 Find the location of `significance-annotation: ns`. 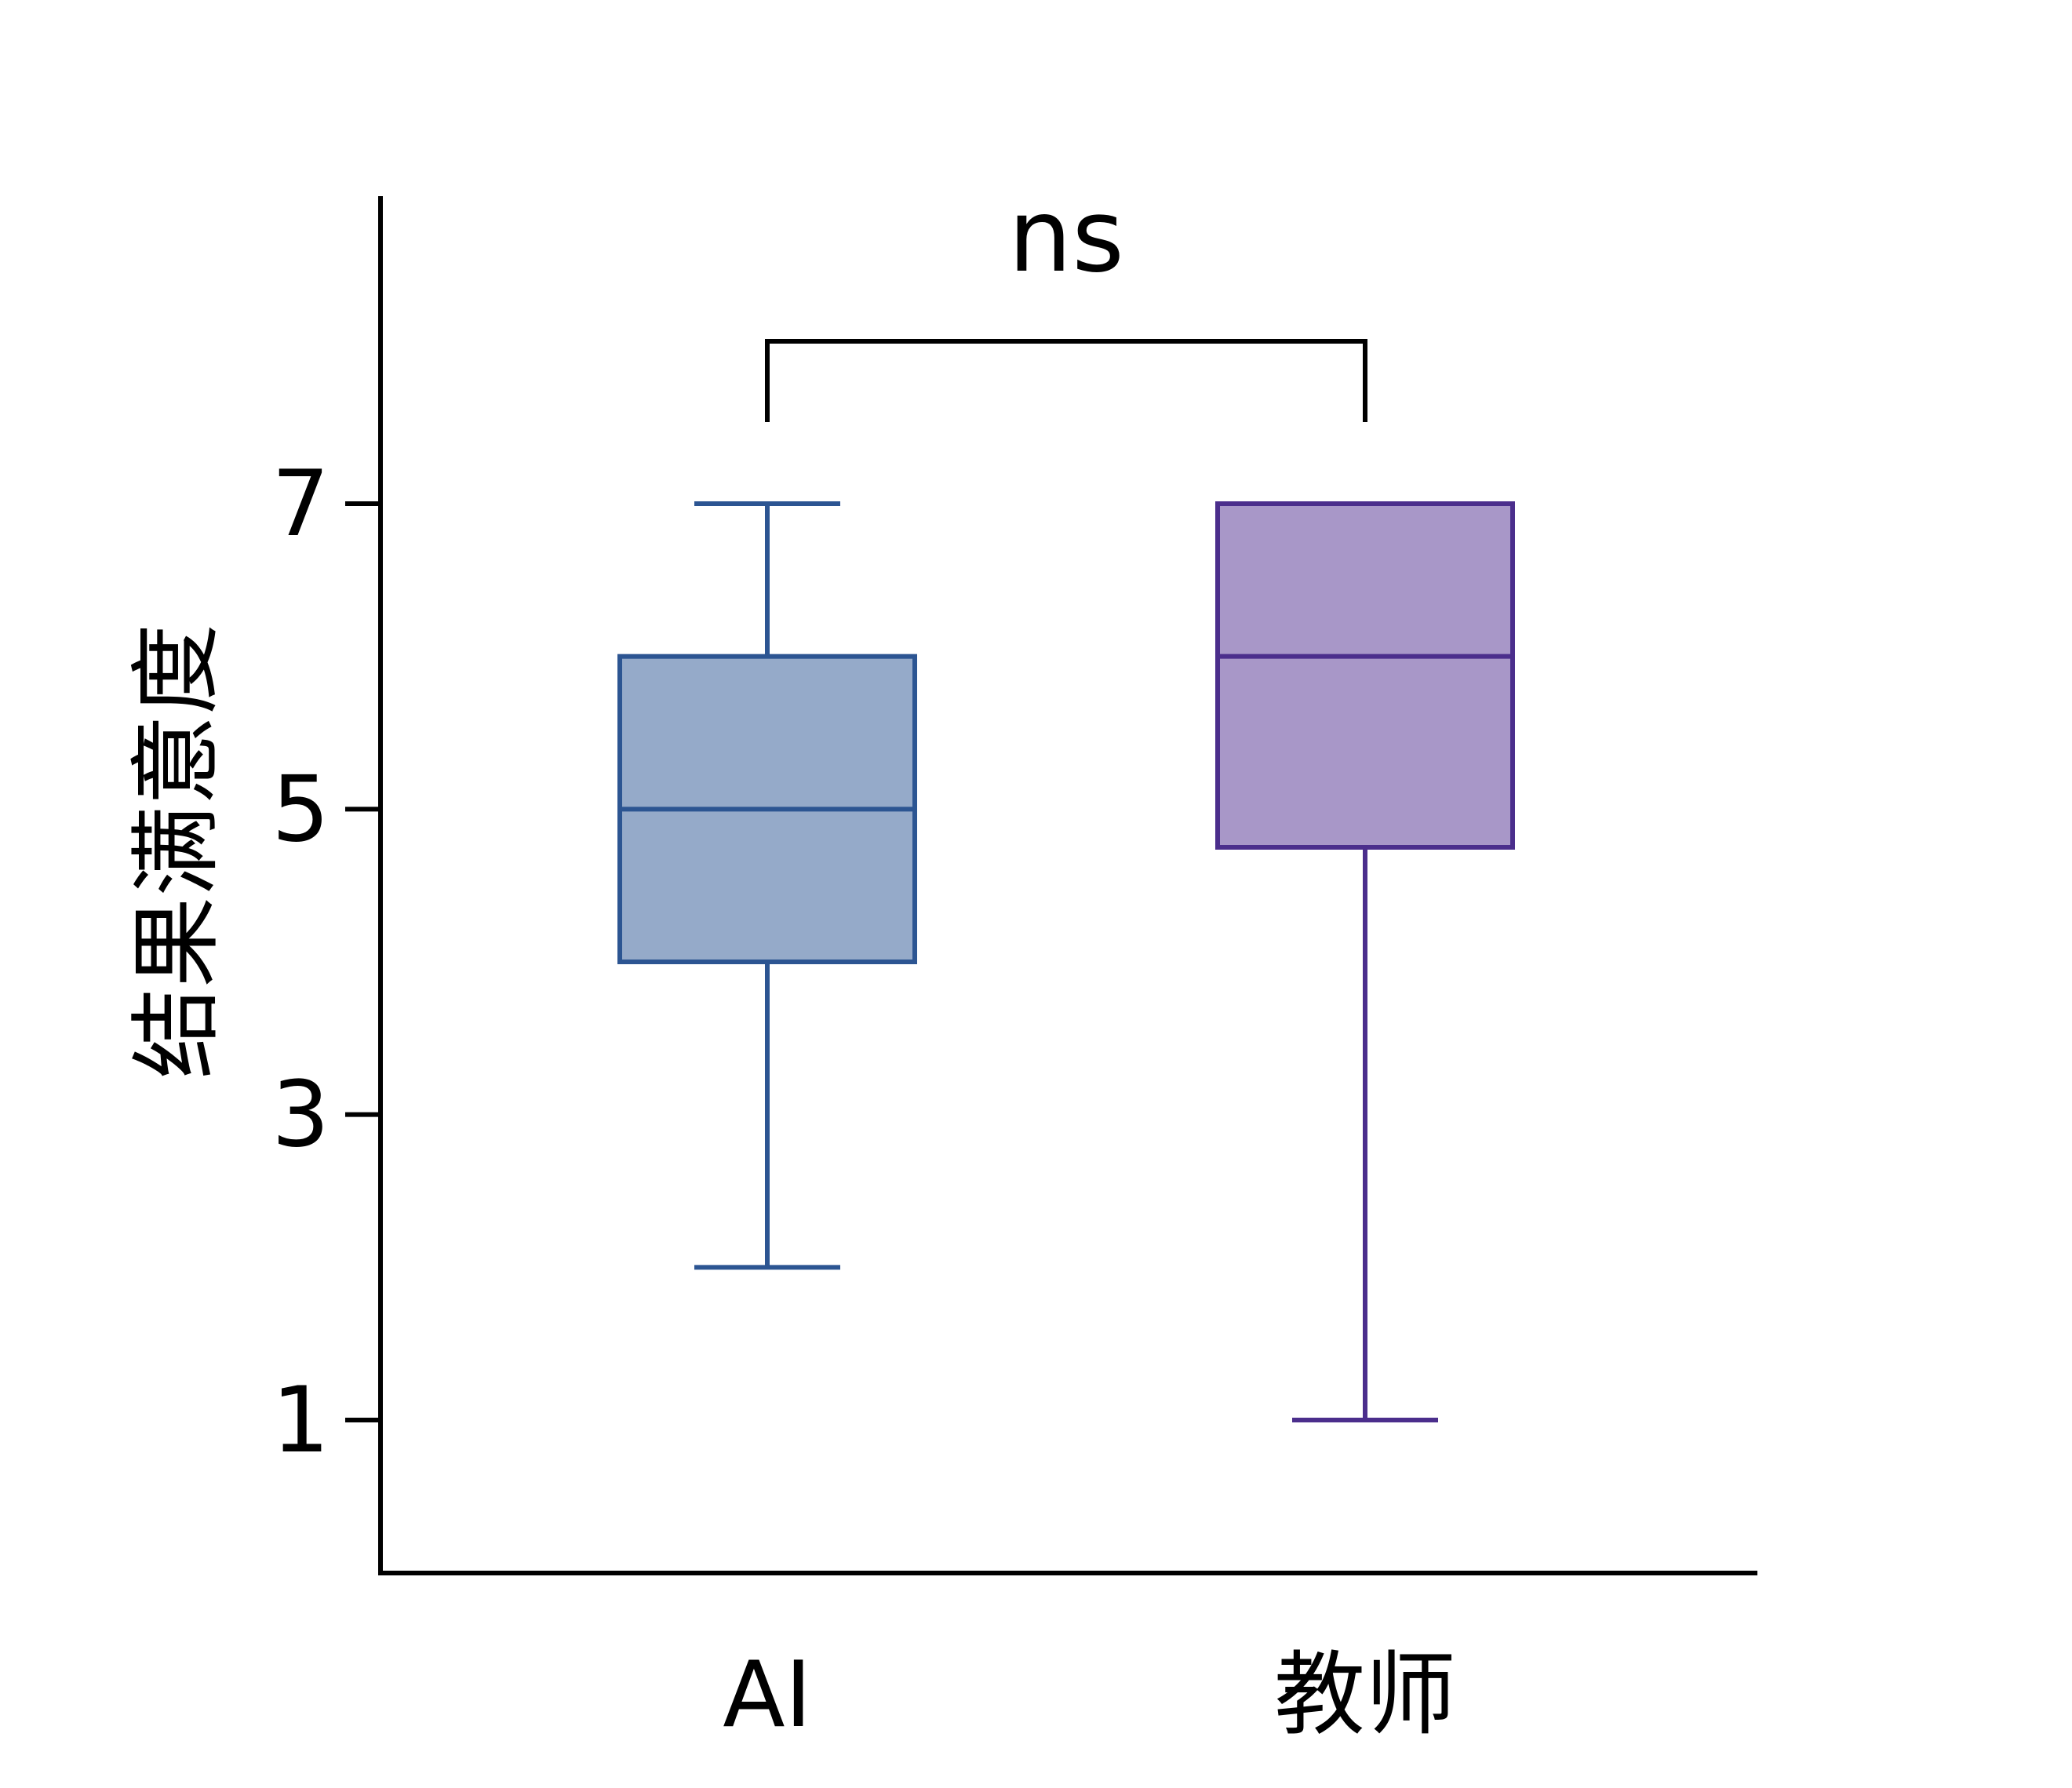

significance-annotation: ns is located at coordinates (1066, 300).